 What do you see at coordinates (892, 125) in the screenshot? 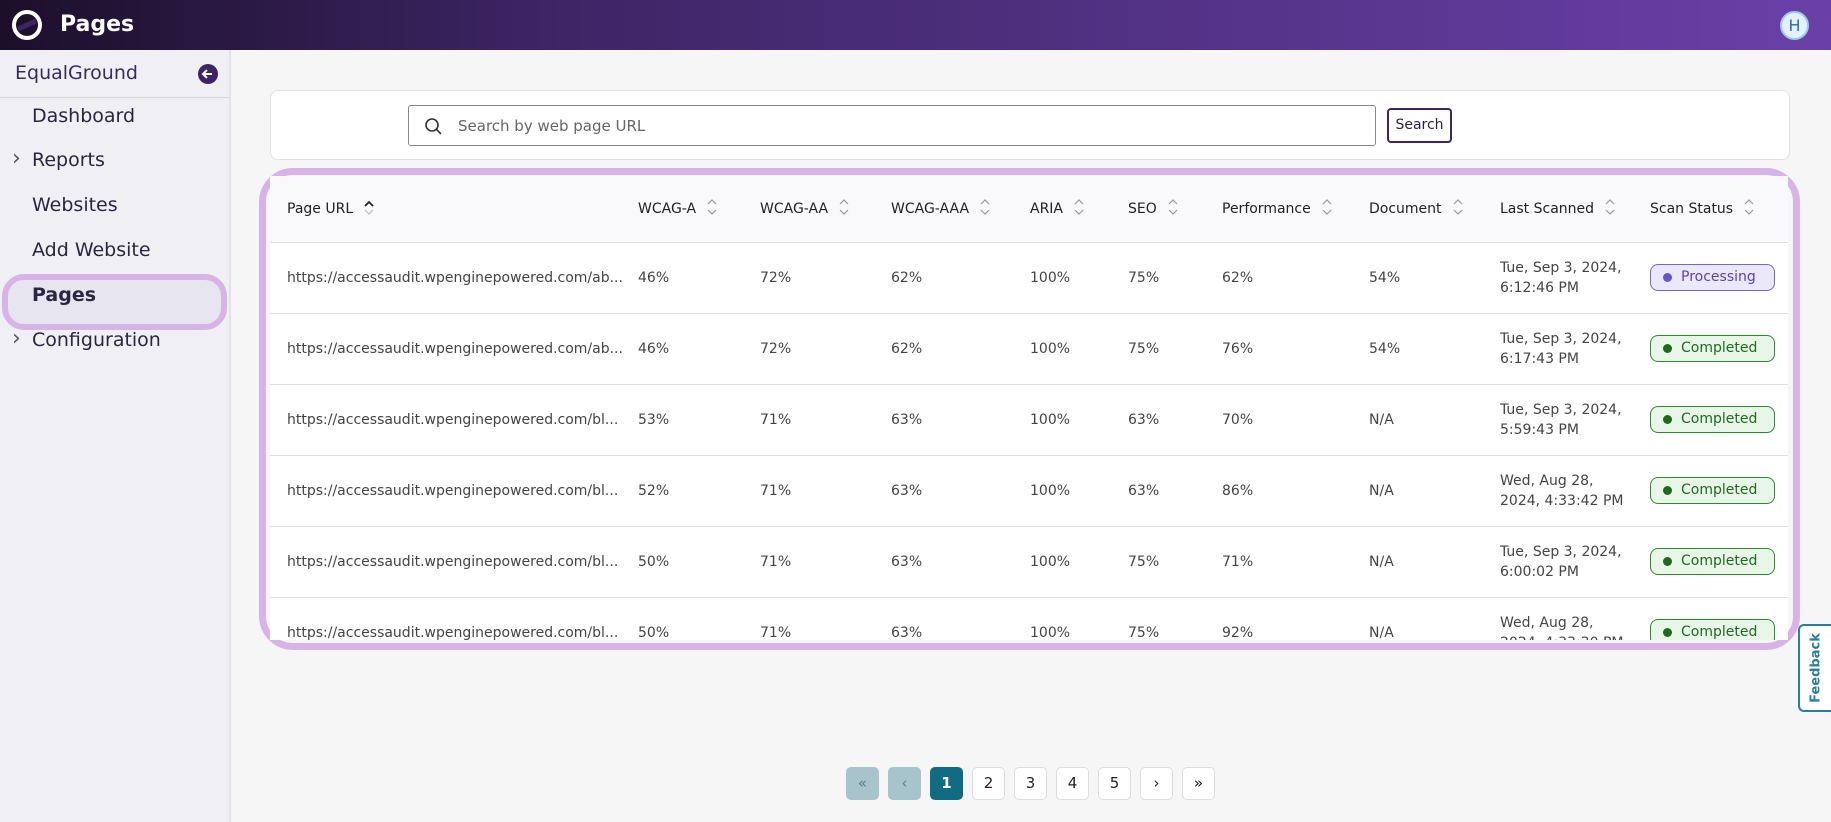
I see `search-input: Search by web page URL` at bounding box center [892, 125].